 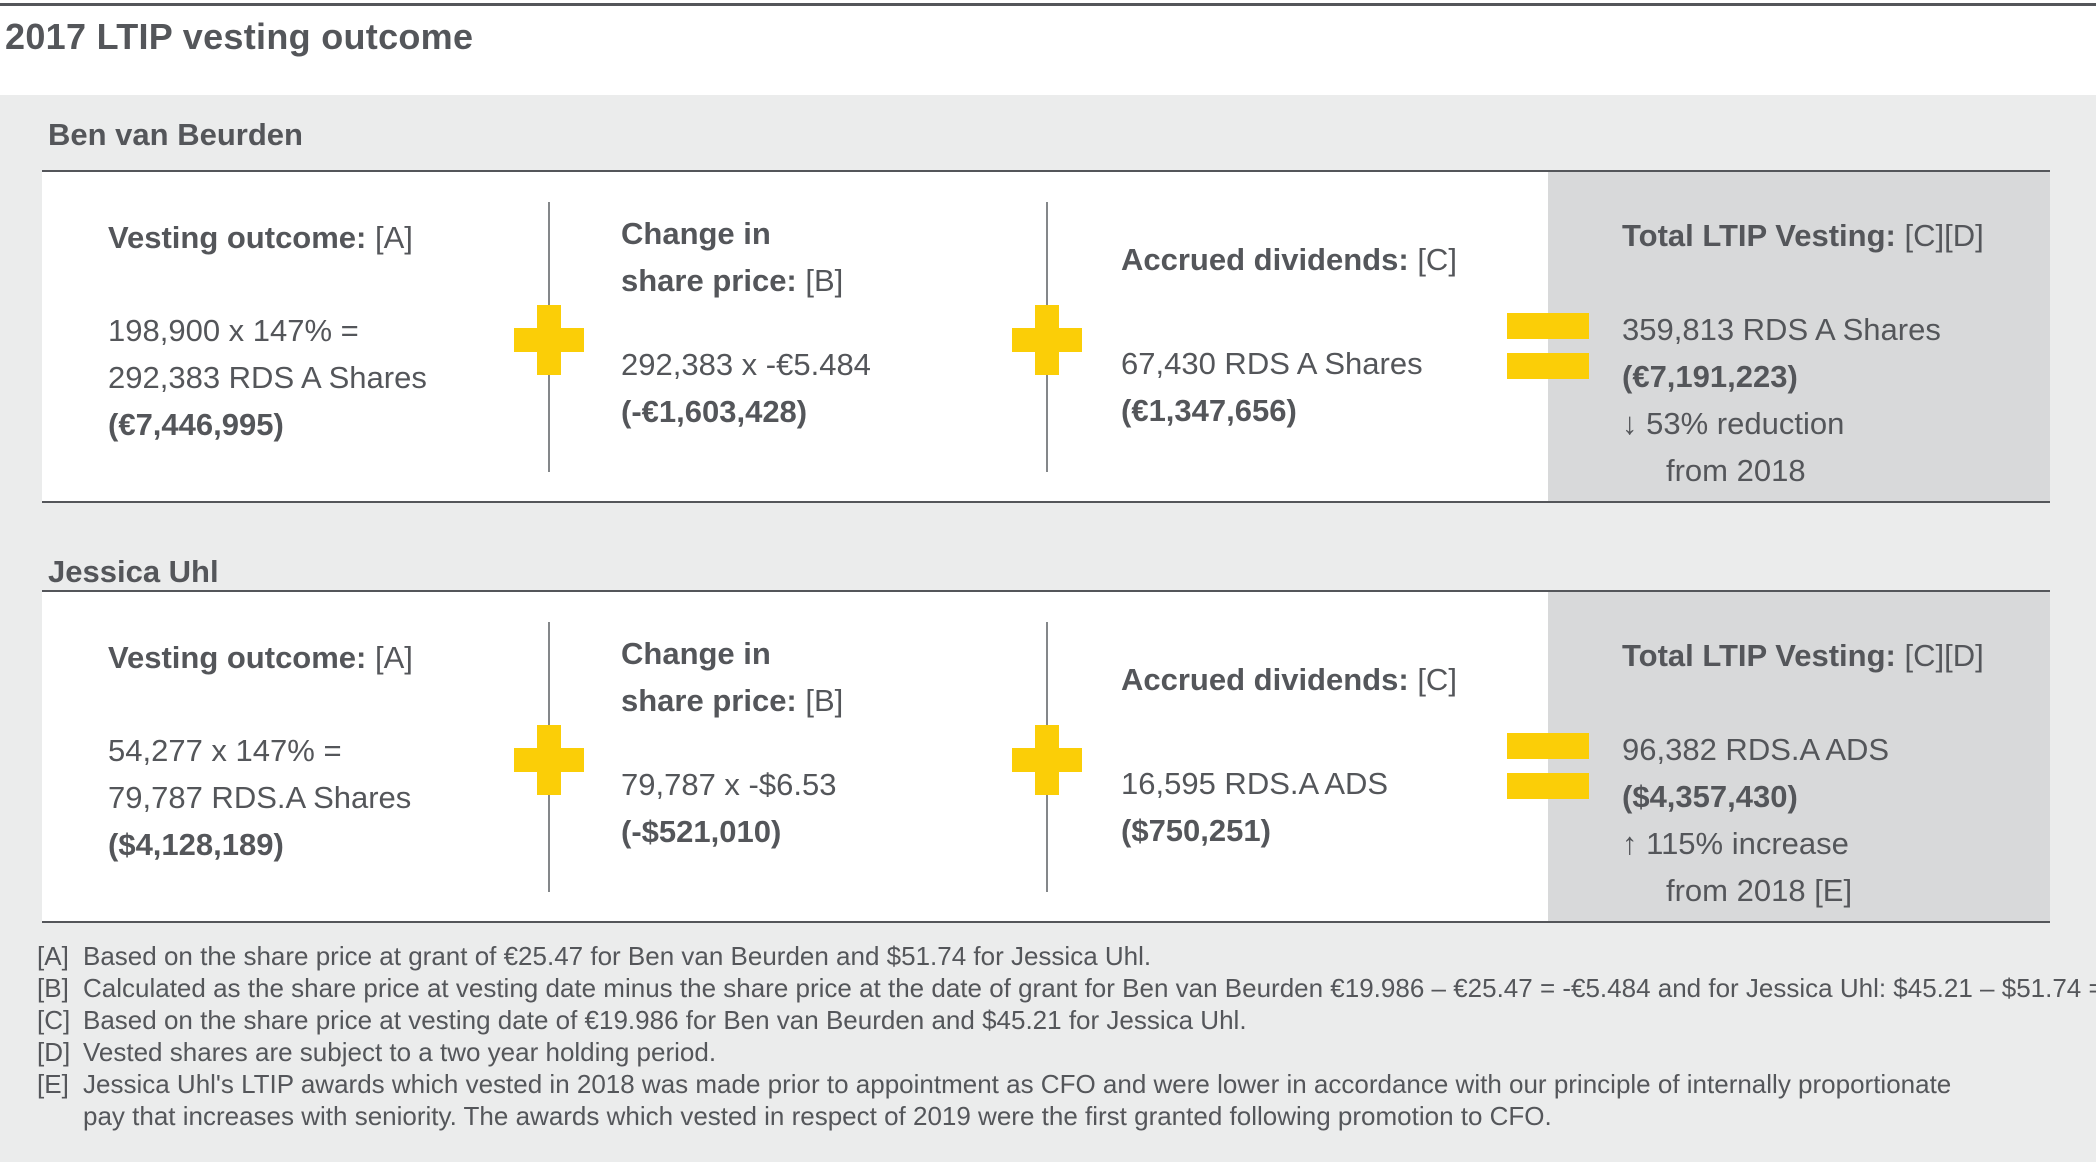 I want to click on change-arrow-icon: ↑, so click(x=1630, y=843).